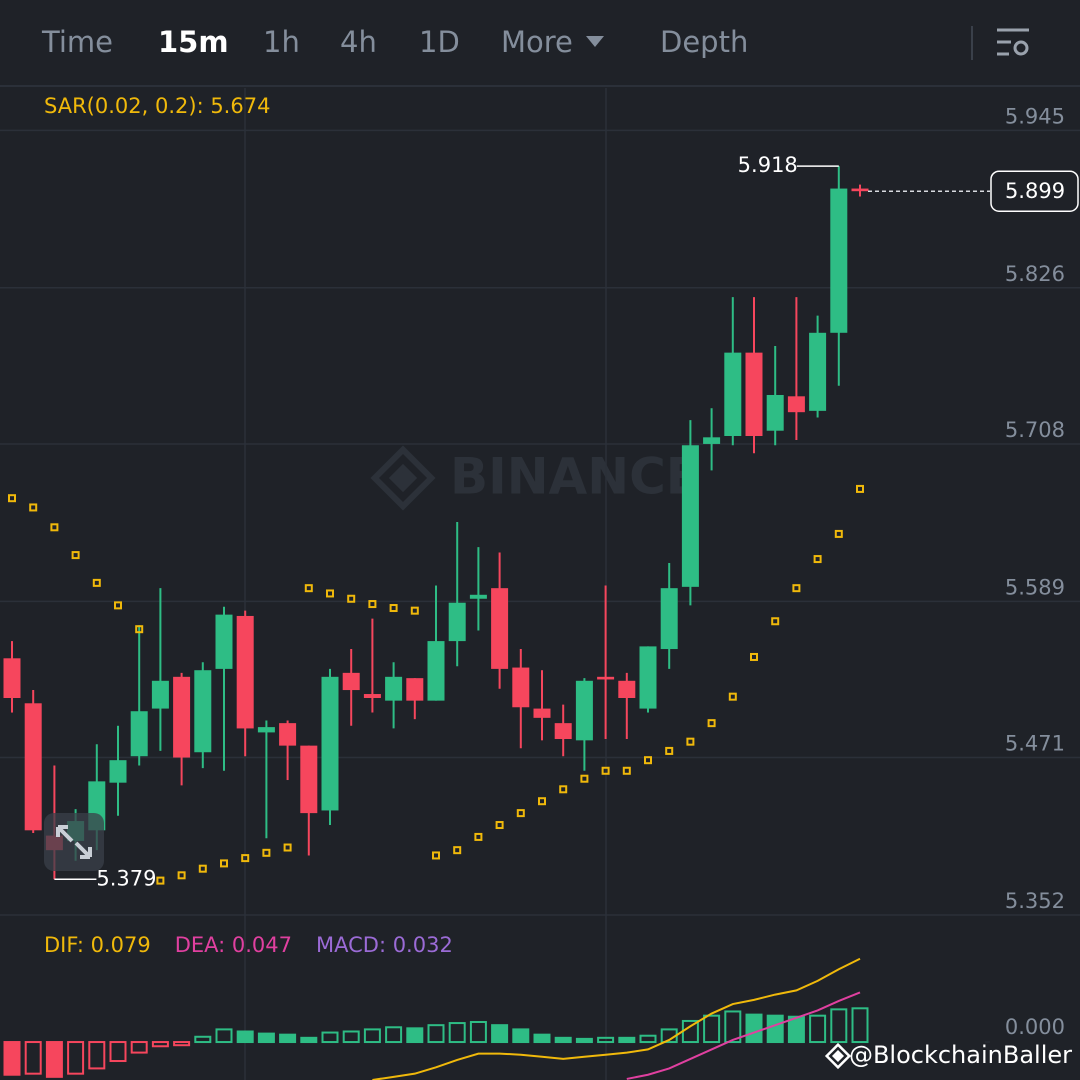 The width and height of the screenshot is (1080, 1080). Describe the element at coordinates (1035, 430) in the screenshot. I see `y-tick-label: 5.708` at that location.